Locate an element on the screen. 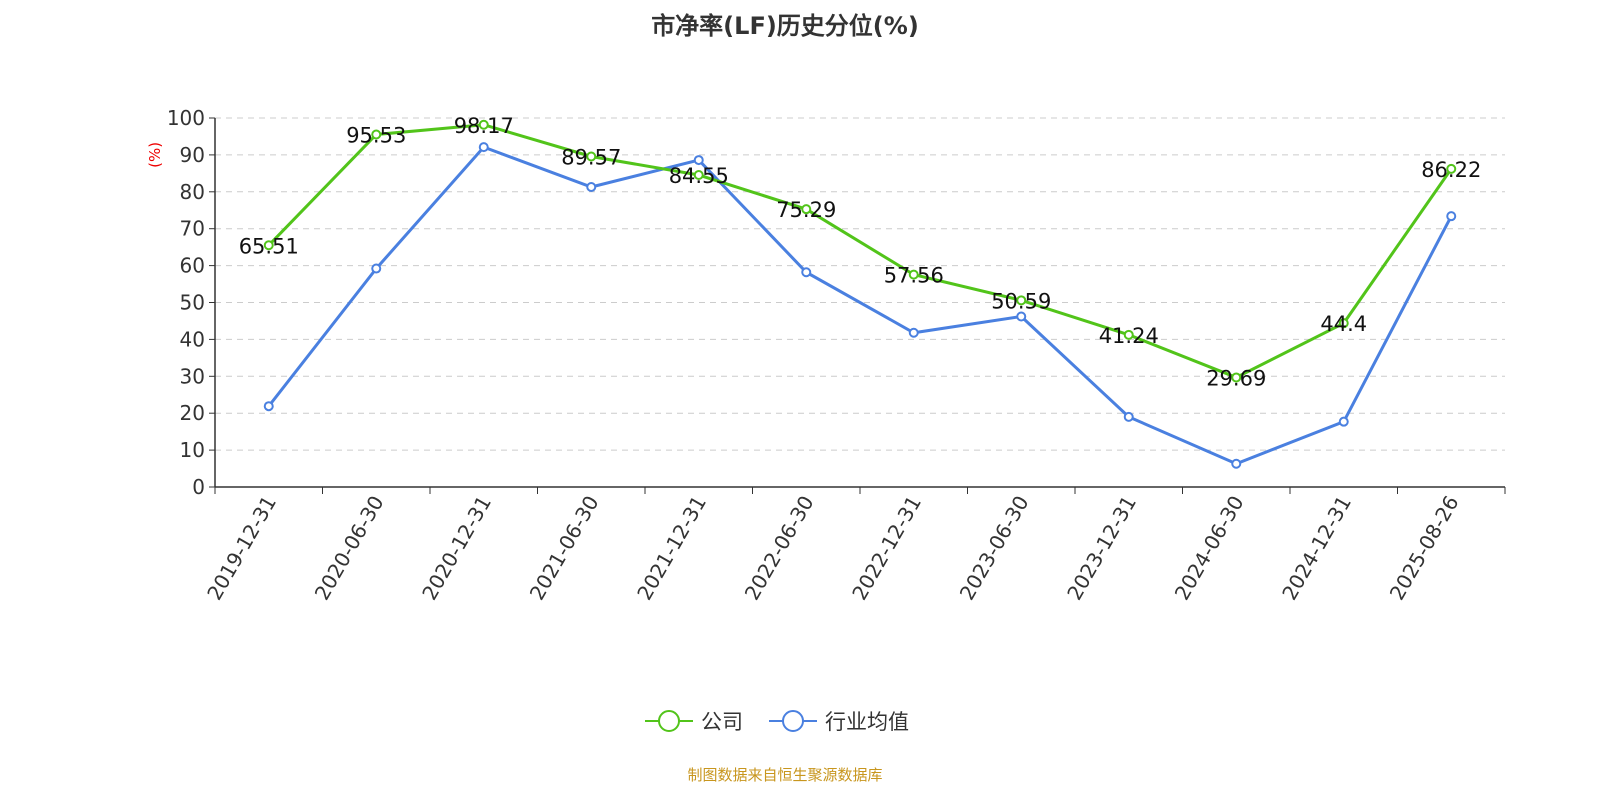 This screenshot has height=800, width=1600. y-tick-label: 50 is located at coordinates (192, 303).